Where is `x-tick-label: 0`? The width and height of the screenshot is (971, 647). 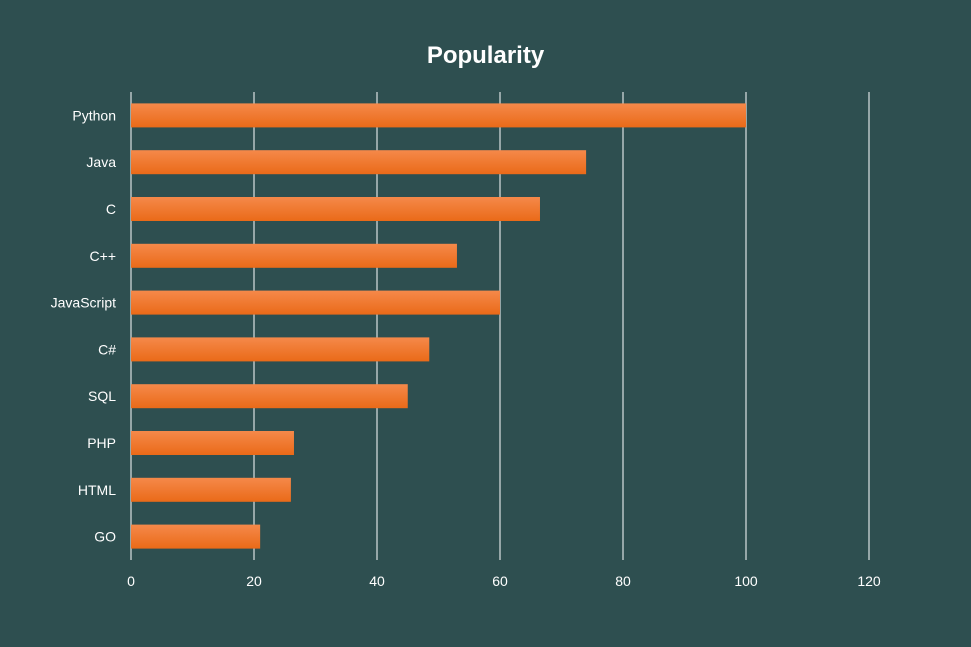
x-tick-label: 0 is located at coordinates (131, 581).